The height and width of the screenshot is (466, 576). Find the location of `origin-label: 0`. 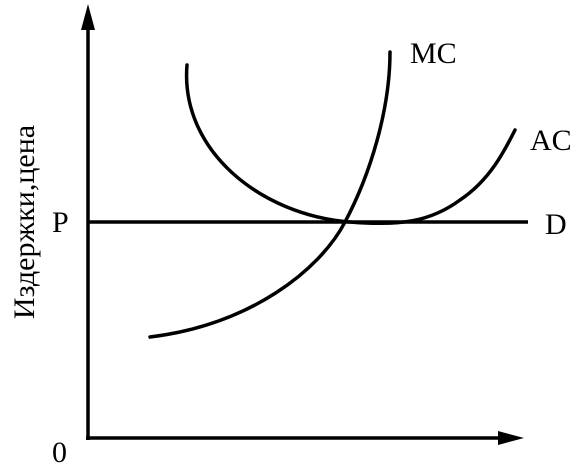

origin-label: 0 is located at coordinates (59, 451).